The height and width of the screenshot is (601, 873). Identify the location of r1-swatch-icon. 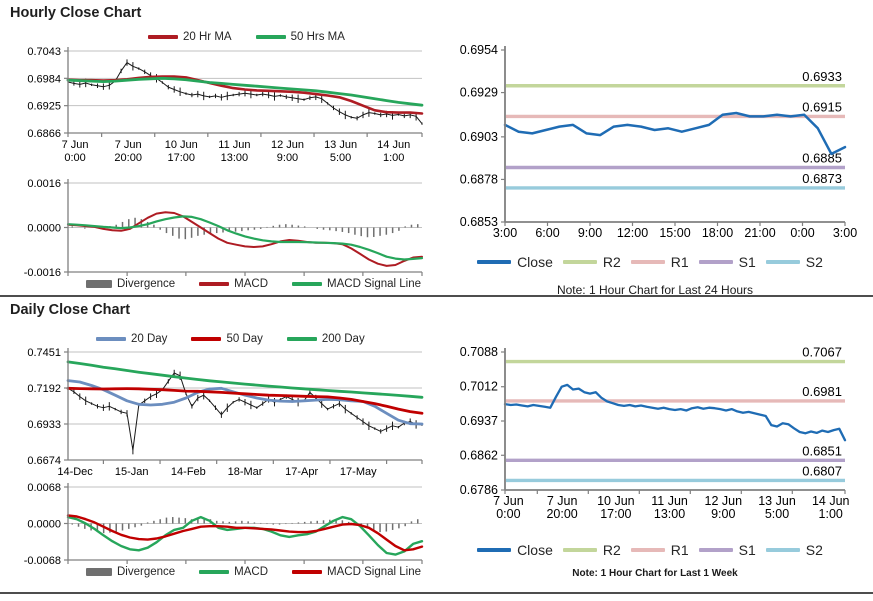
(647, 550).